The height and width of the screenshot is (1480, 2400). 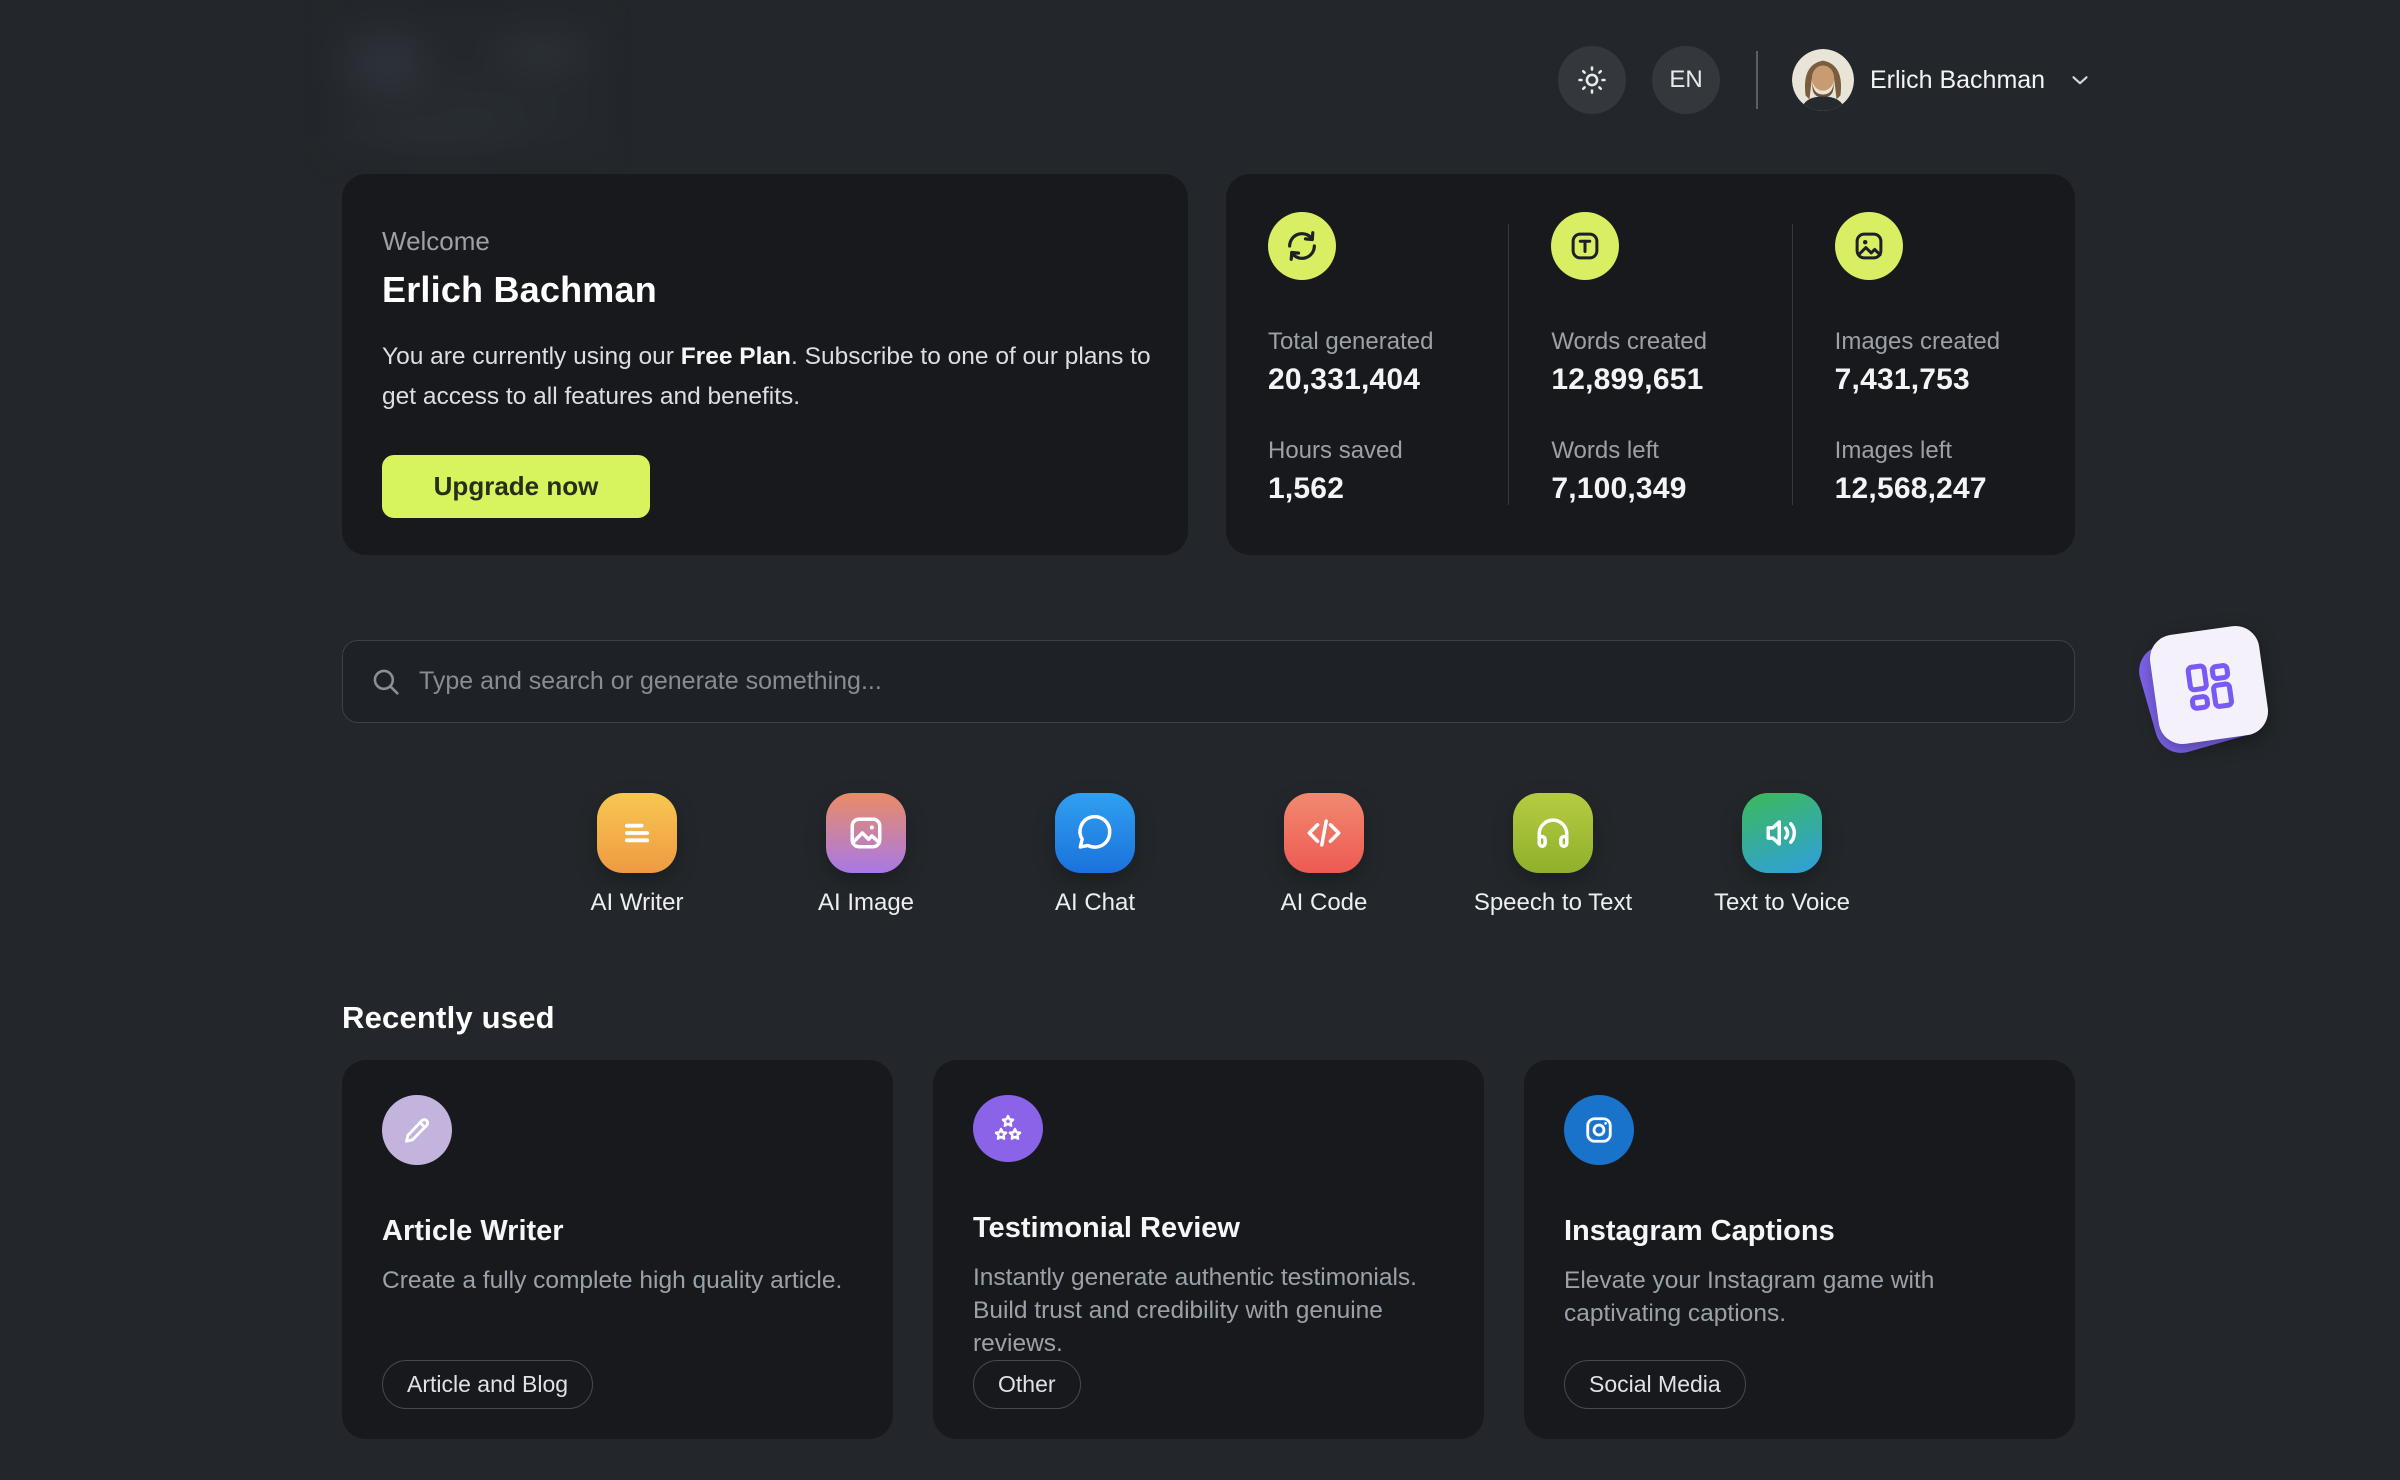 I want to click on category-tag: Social Media, so click(x=1655, y=1384).